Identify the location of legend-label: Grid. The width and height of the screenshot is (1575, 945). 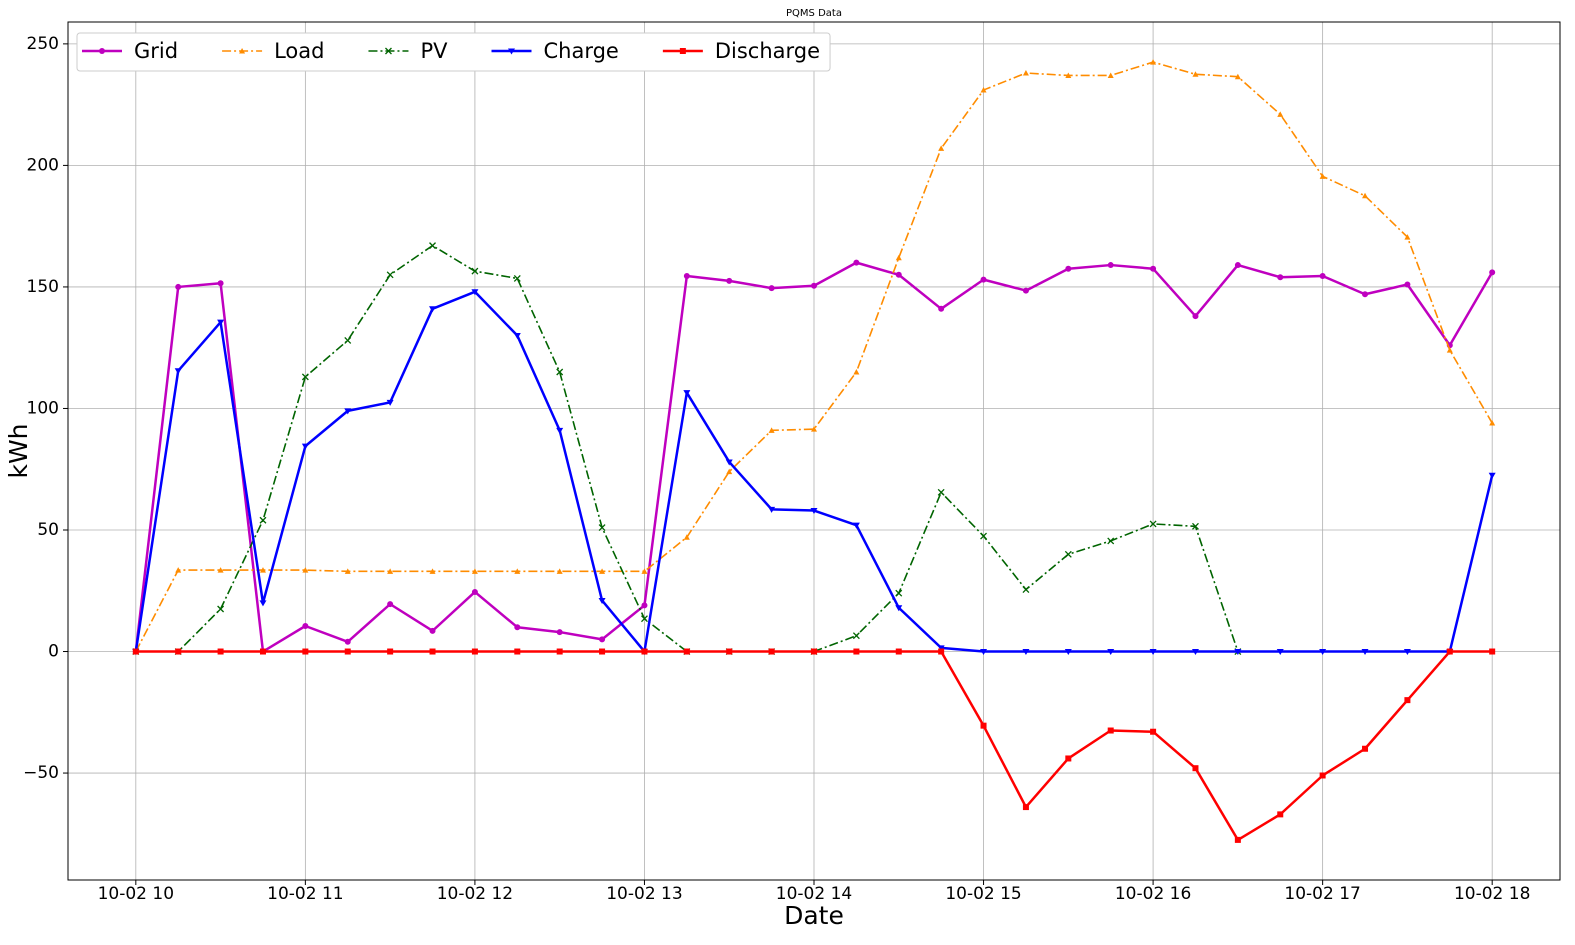
(156, 51).